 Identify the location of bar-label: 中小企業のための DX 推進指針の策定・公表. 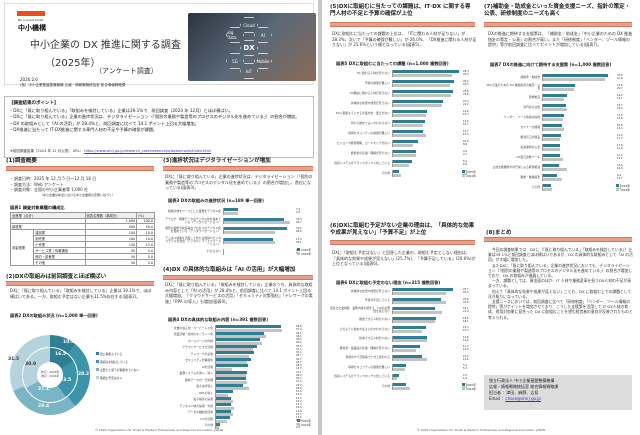
(513, 87).